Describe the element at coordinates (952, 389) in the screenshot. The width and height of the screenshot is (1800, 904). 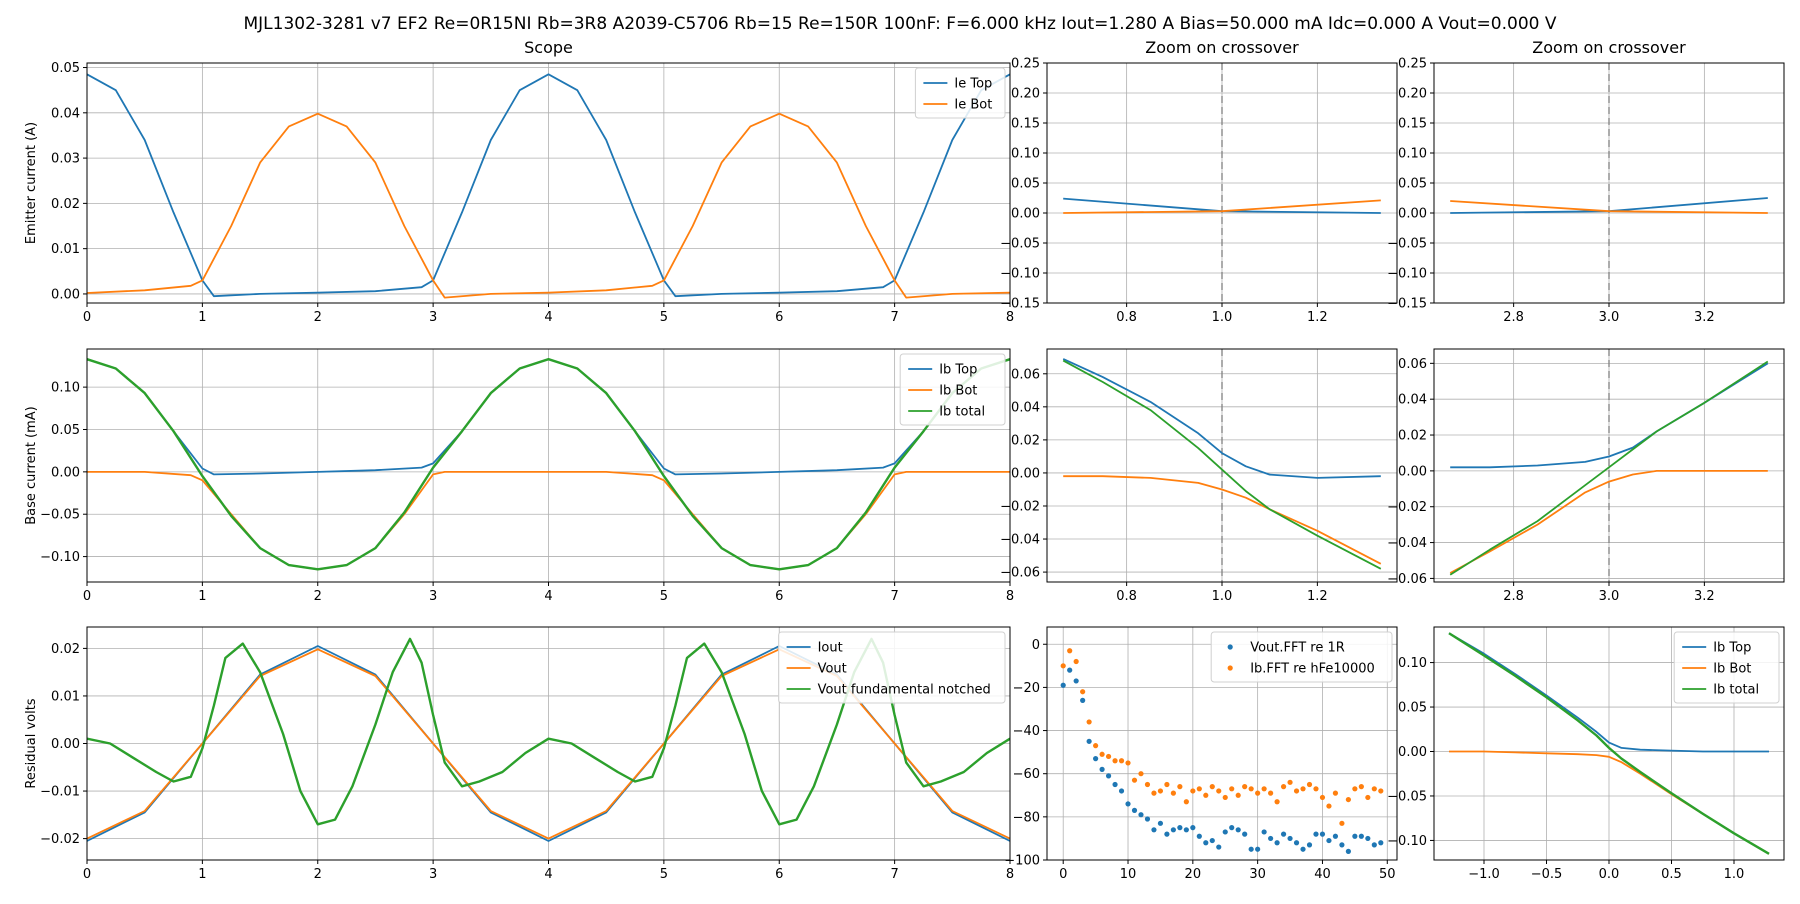
I see `legend: Ib Top Ib Bot Ib total` at that location.